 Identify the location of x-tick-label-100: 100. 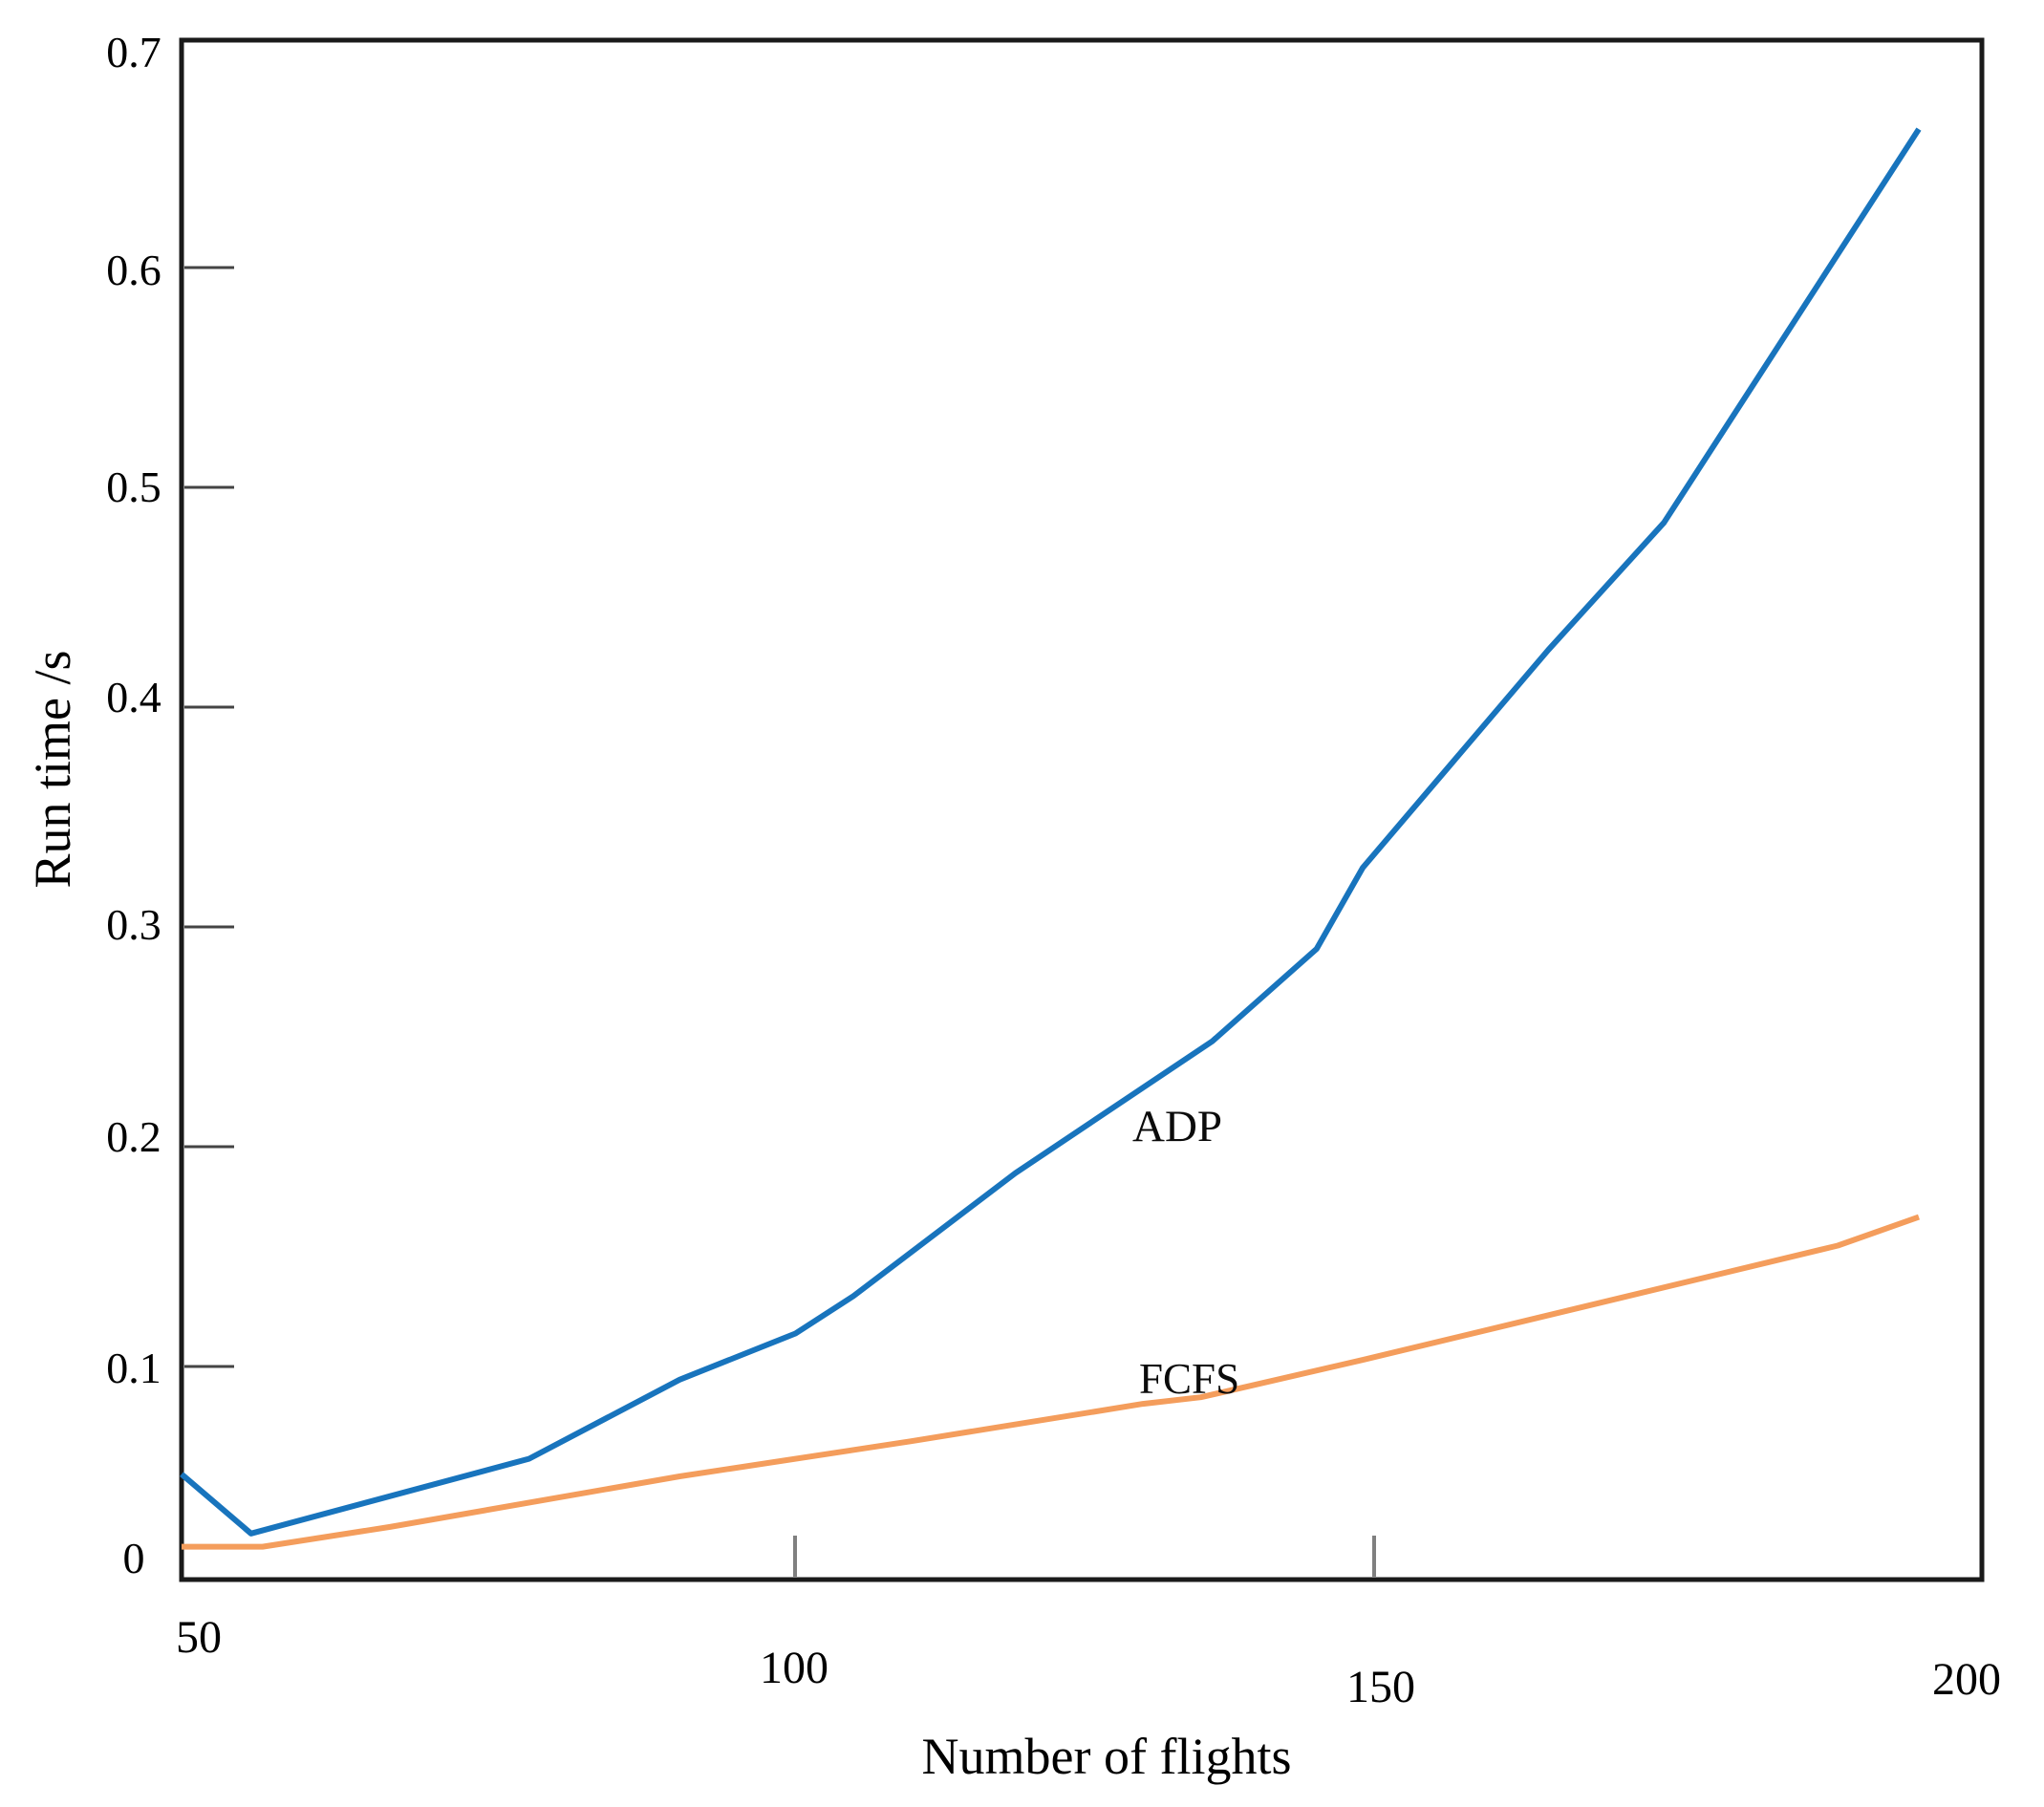
(794, 1668).